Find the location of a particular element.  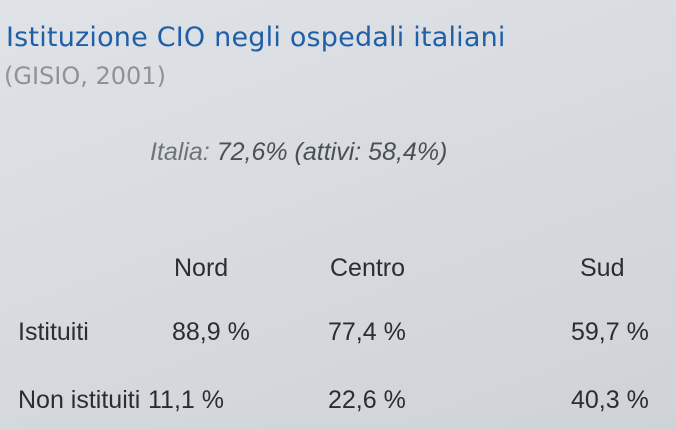

row-label-istituiti: Istituiti is located at coordinates (53, 332).